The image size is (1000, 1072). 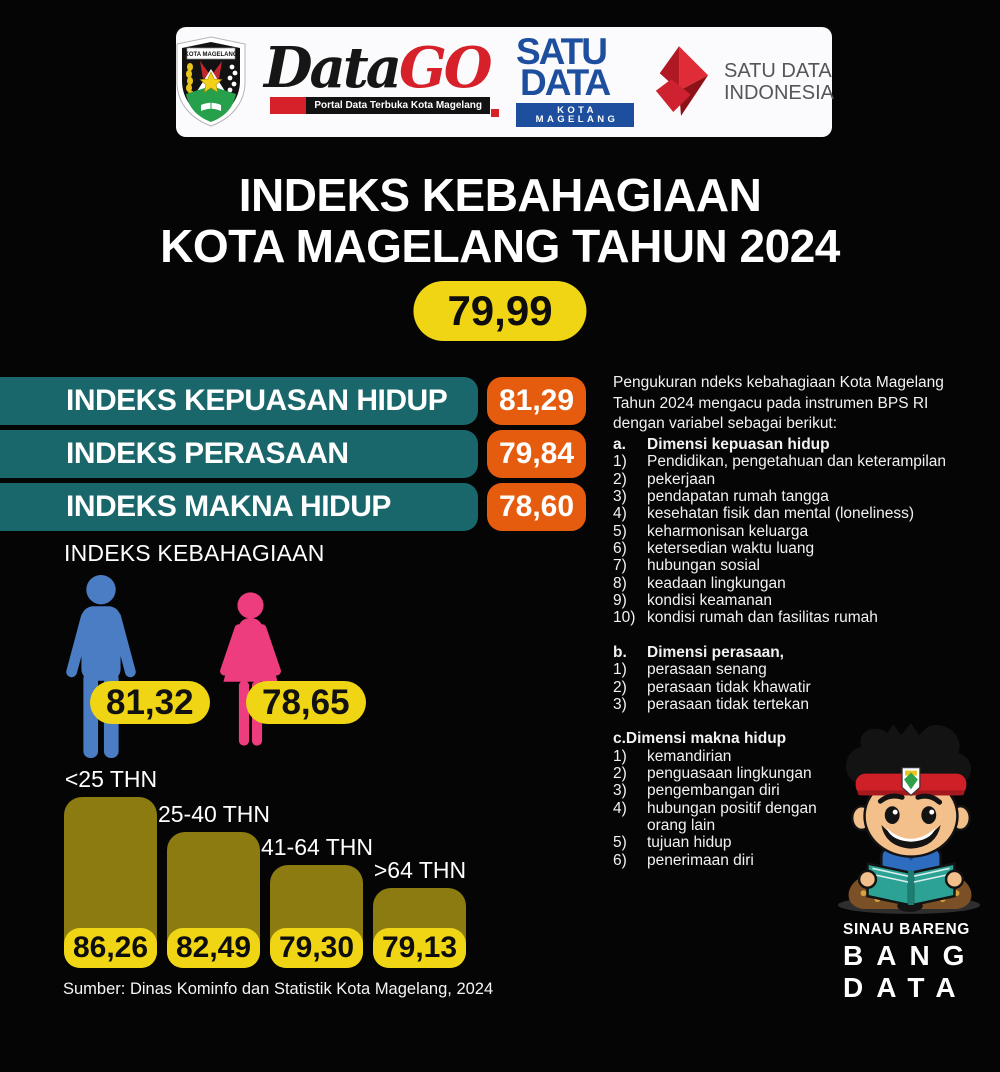 I want to click on index-row-kepuasan-hidup: INDEKS KEPUASAN HIDUP 81,29, so click(x=300, y=401).